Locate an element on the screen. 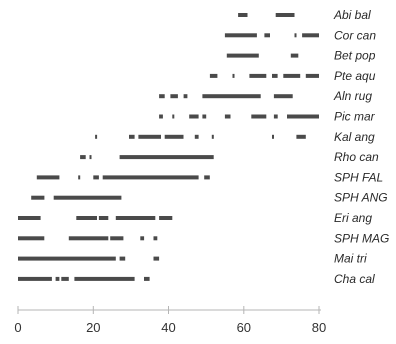 The width and height of the screenshot is (396, 344). x-axis-ticks: 0 20 40 60 80 is located at coordinates (170, 320).